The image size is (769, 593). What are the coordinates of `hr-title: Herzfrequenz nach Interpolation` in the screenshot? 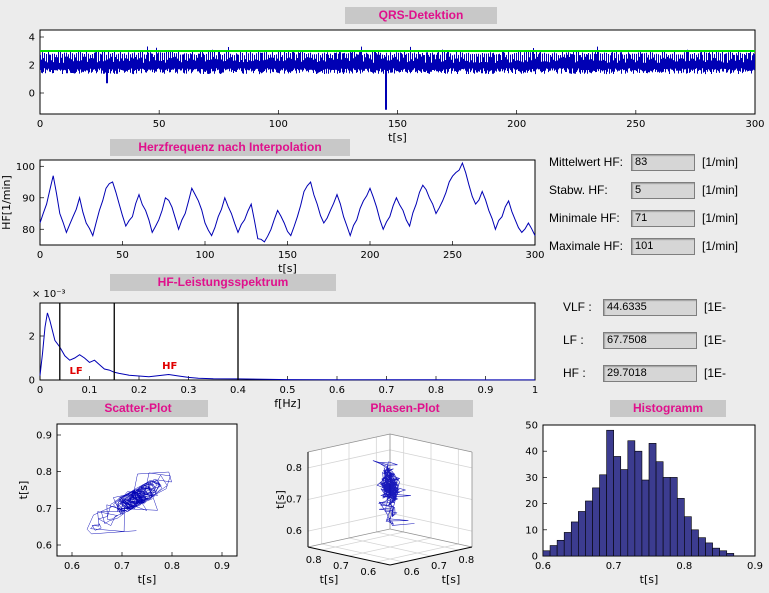 It's located at (230, 147).